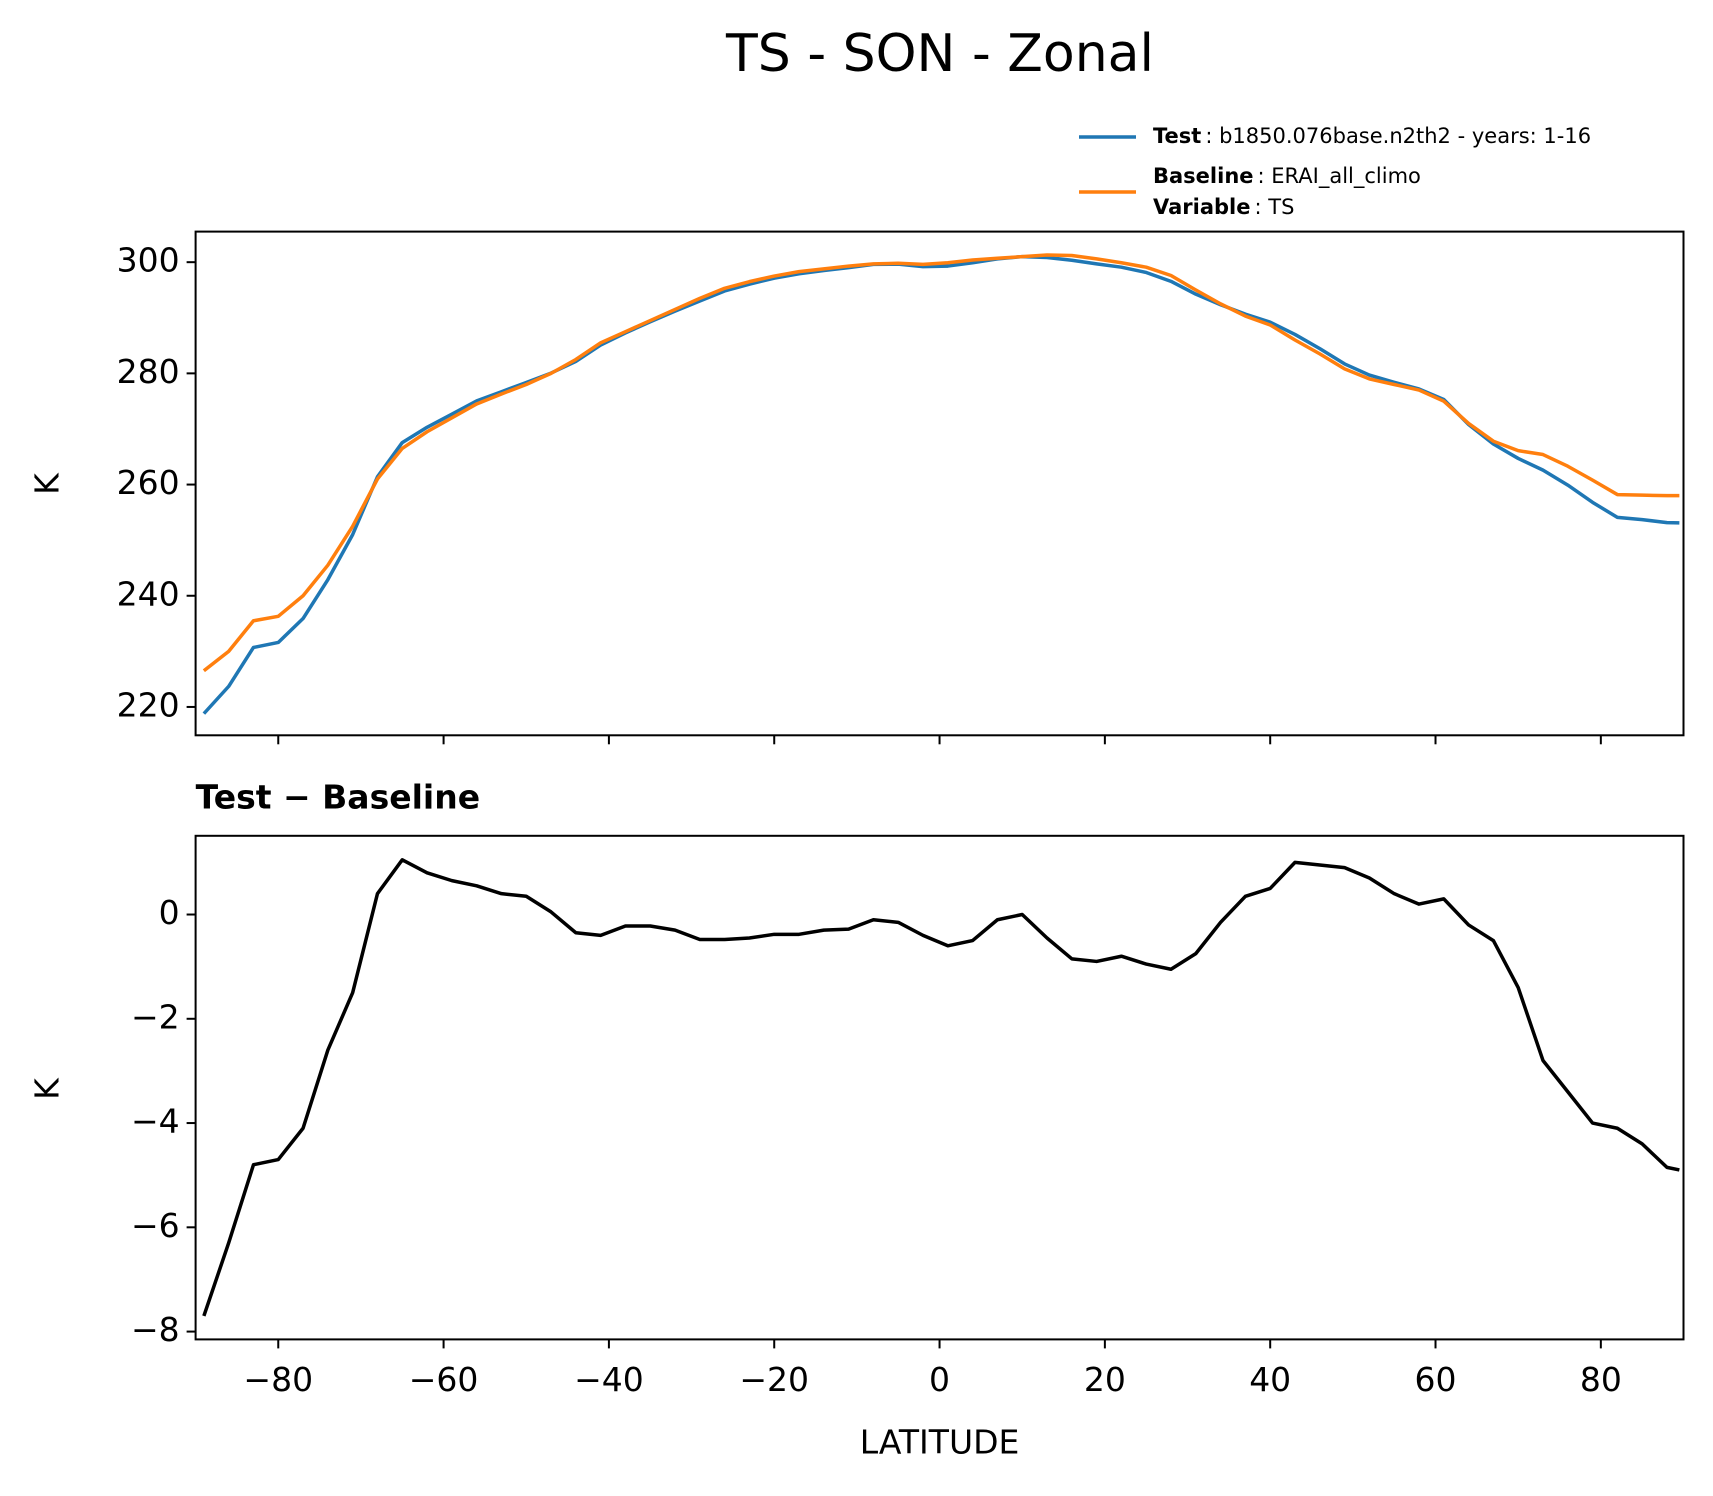 This screenshot has width=1713, height=1496. I want to click on x-tick-label: 20, so click(1105, 1379).